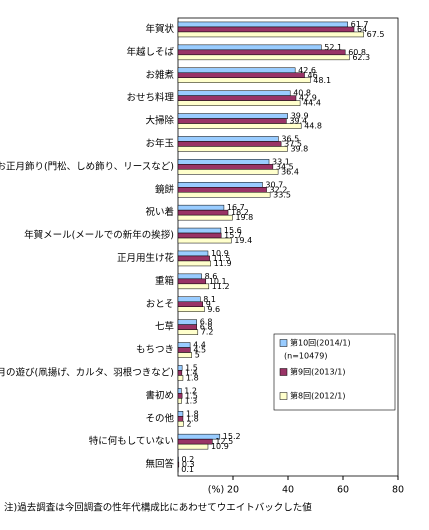 This screenshot has width=429, height=530. Describe the element at coordinates (159, 212) in the screenshot. I see `category-label: 祝い着` at that location.